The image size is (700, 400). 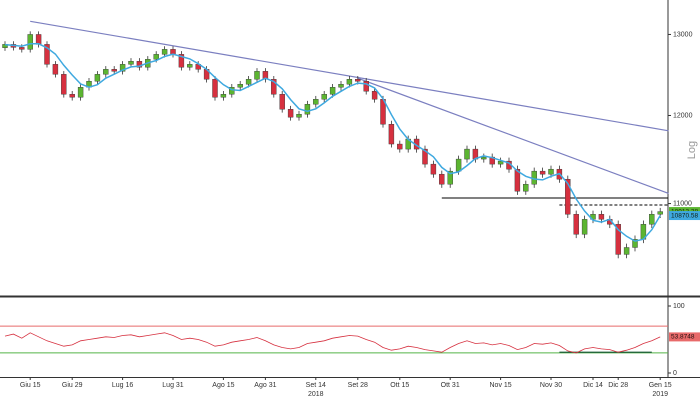 What do you see at coordinates (683, 34) in the screenshot?
I see `y-tick-label: 13000` at bounding box center [683, 34].